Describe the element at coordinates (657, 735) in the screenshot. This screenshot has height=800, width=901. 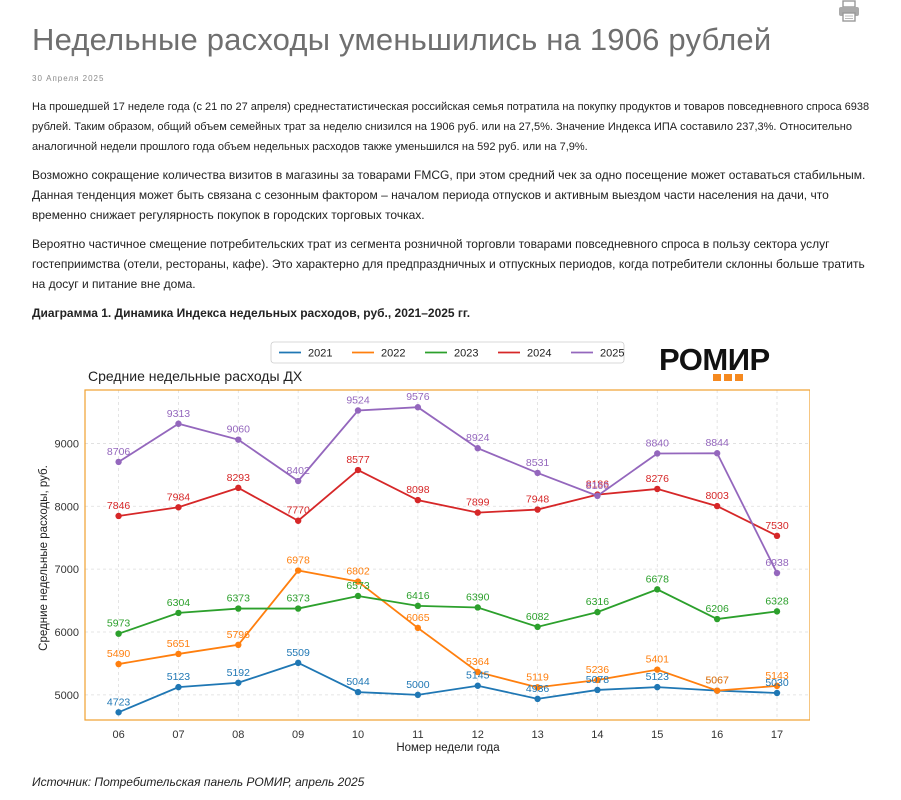
I see `x-tick-label: 15` at that location.